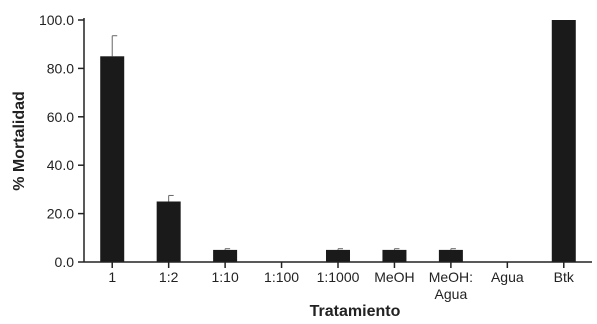  I want to click on x-tick-label: 1:10, so click(224, 277).